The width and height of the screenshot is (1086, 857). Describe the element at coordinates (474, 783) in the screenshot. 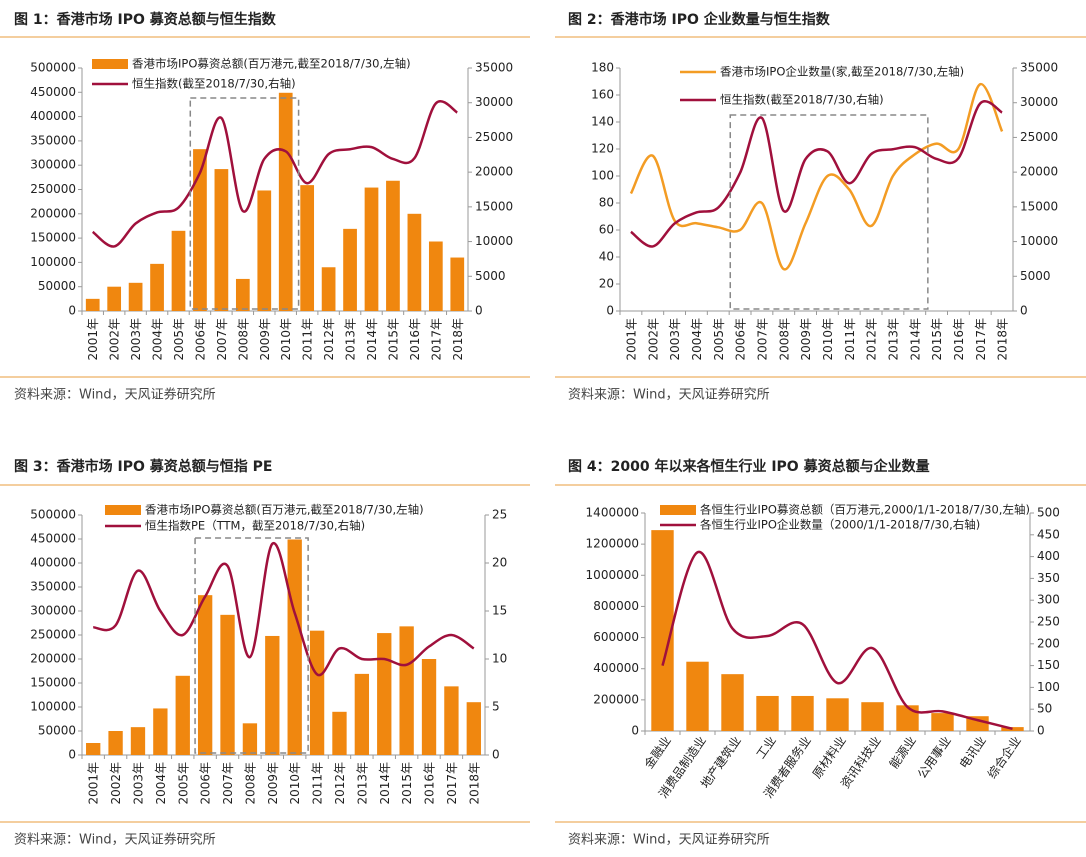

I see `x-tick-label: 2018年` at that location.